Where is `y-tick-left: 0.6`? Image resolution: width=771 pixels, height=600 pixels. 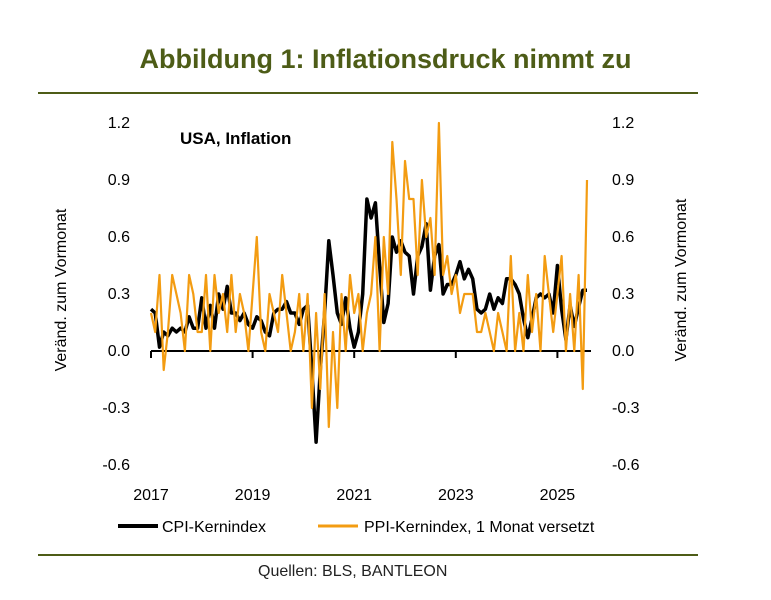
y-tick-left: 0.6 is located at coordinates (119, 237).